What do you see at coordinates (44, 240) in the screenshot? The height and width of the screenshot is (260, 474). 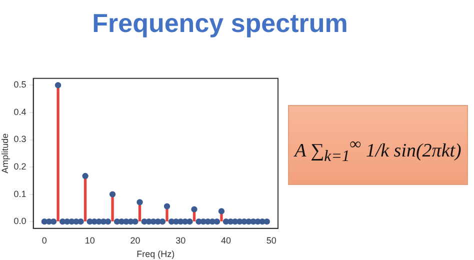 I see `x-tick-label: 0` at bounding box center [44, 240].